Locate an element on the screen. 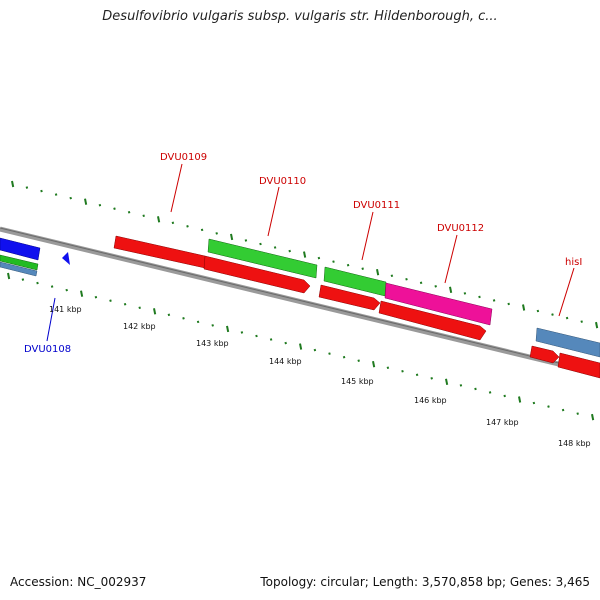 This screenshot has height=600, width=600. gene-label-dvu0112: DVU0112 is located at coordinates (460, 228).